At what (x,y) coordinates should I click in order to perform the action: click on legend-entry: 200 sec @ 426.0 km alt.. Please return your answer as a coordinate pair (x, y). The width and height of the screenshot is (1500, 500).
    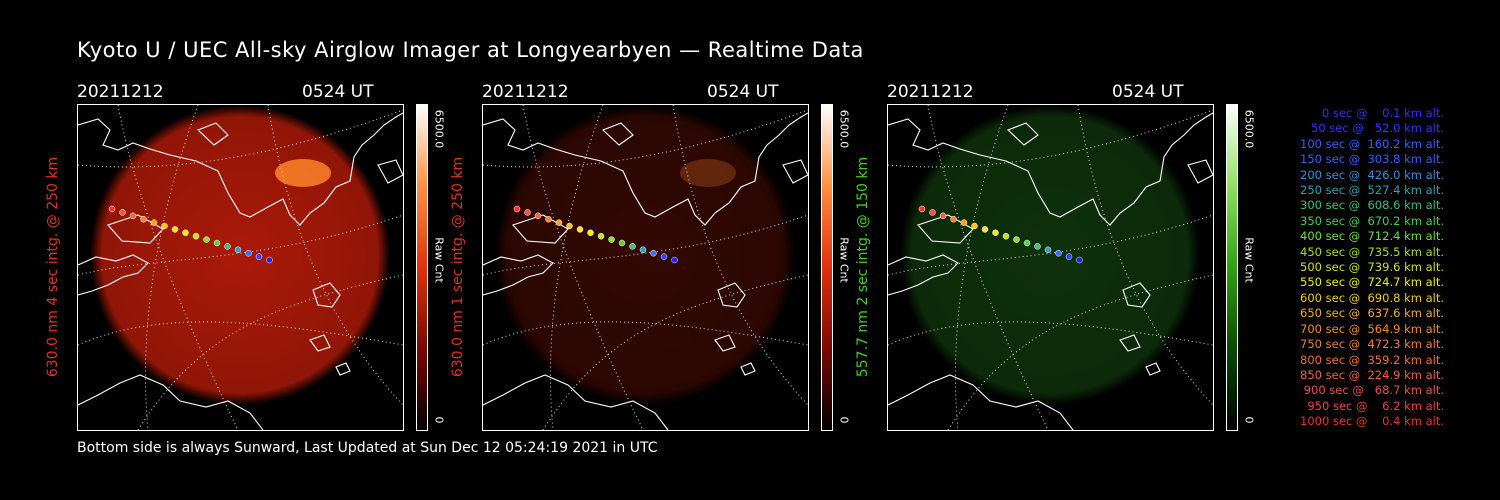
    Looking at the image, I should click on (1370, 174).